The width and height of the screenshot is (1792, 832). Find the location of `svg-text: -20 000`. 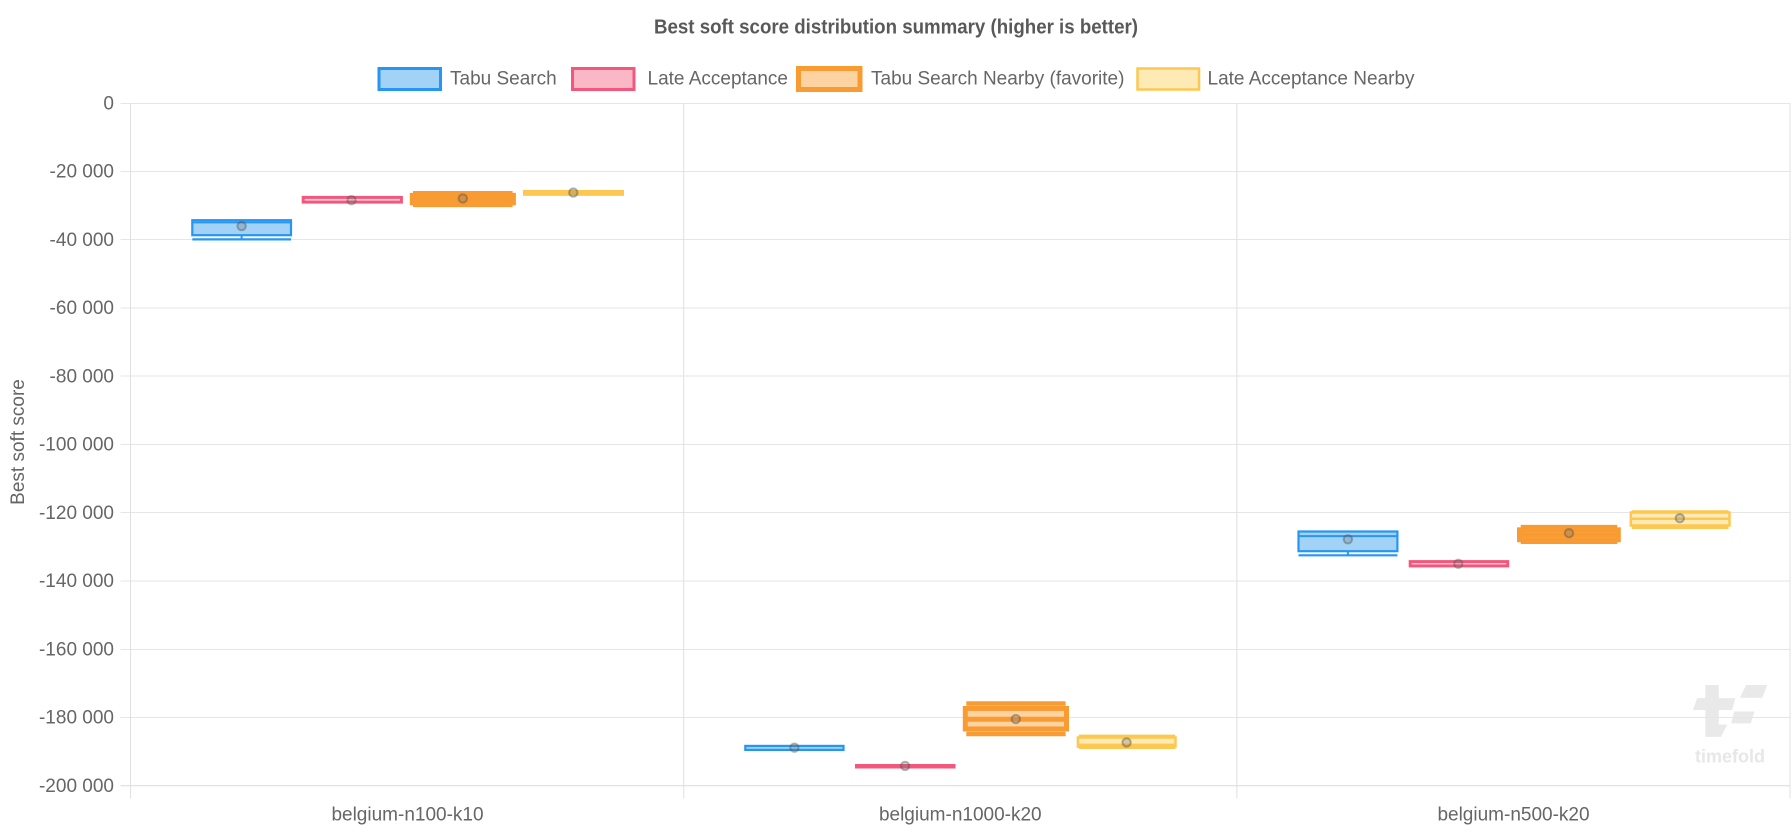

svg-text: -20 000 is located at coordinates (82, 172).